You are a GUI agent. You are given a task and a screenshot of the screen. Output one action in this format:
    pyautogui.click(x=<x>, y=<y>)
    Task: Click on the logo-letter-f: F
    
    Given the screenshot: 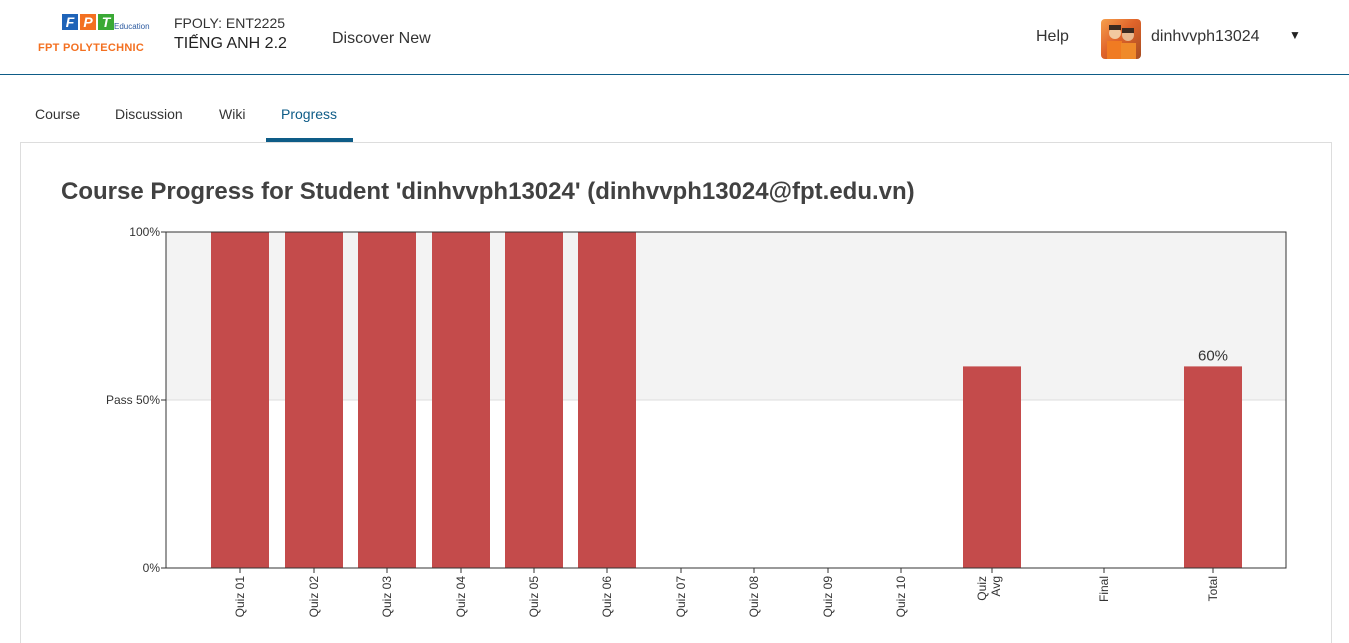 What is the action you would take?
    pyautogui.click(x=70, y=22)
    